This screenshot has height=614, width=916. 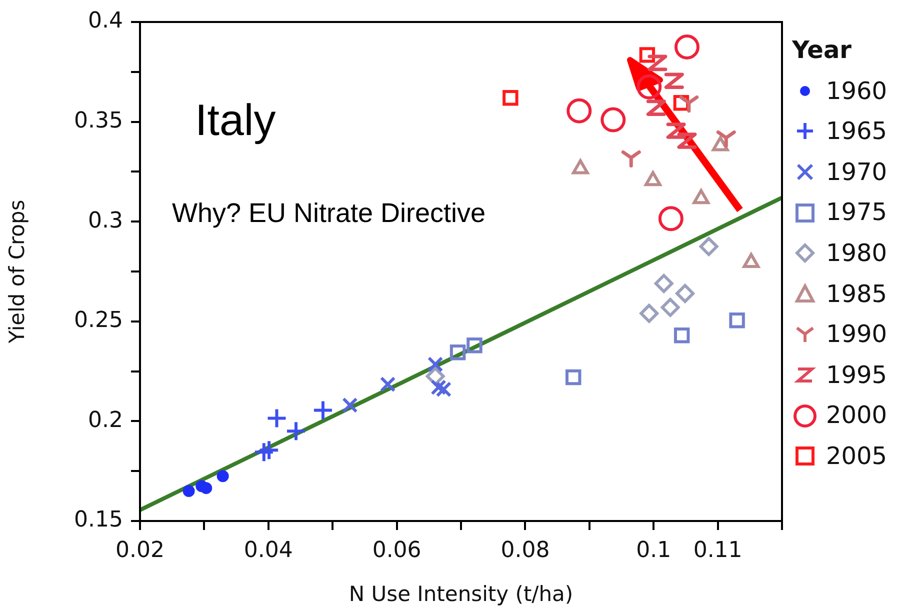 I want to click on y-tick-label: 0.15, so click(x=98, y=520).